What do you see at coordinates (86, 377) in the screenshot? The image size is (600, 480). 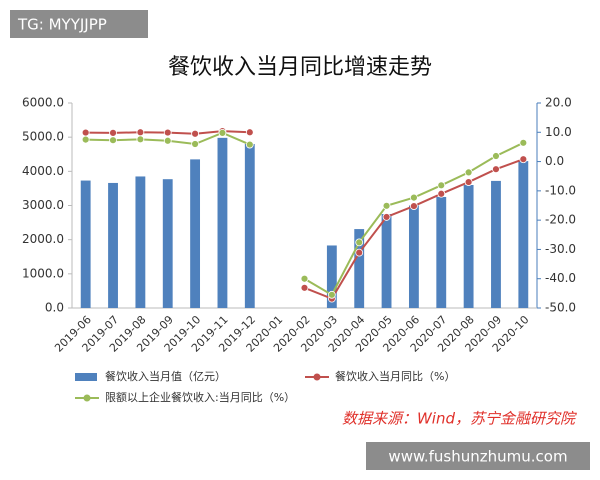 I see `legend-swatch` at bounding box center [86, 377].